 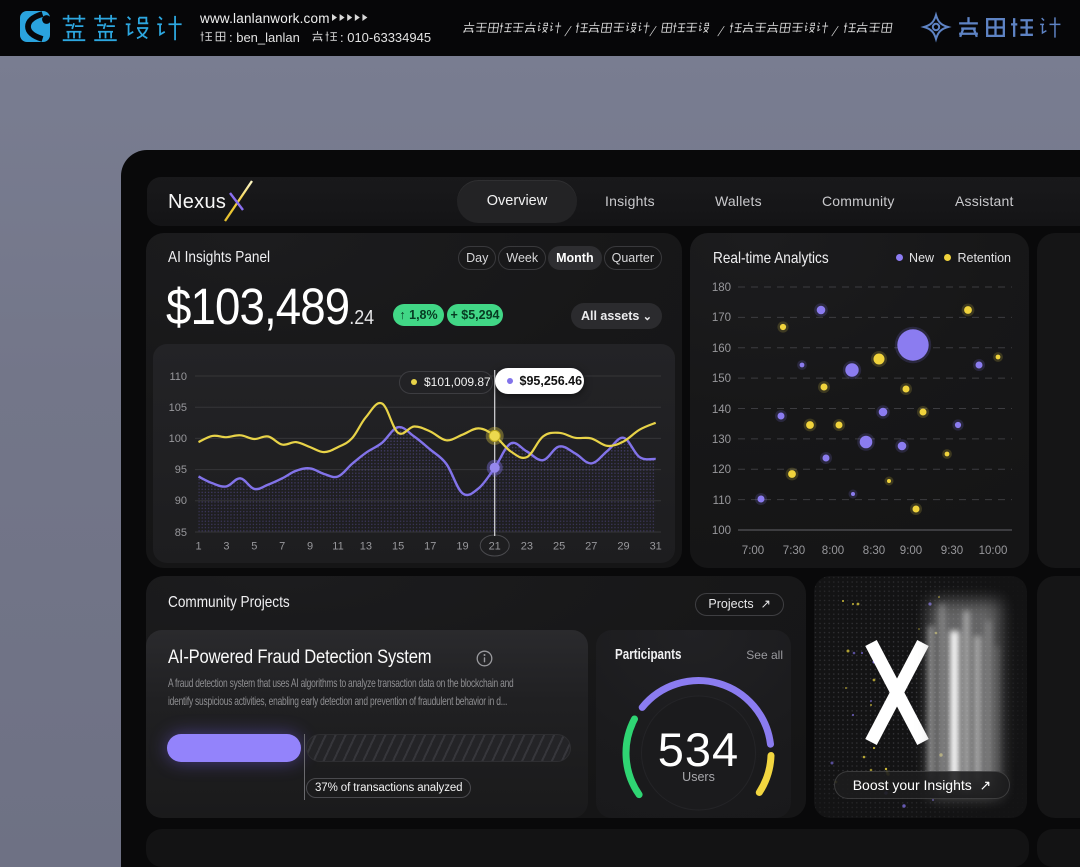 What do you see at coordinates (911, 551) in the screenshot?
I see `svg-text: 9:00` at bounding box center [911, 551].